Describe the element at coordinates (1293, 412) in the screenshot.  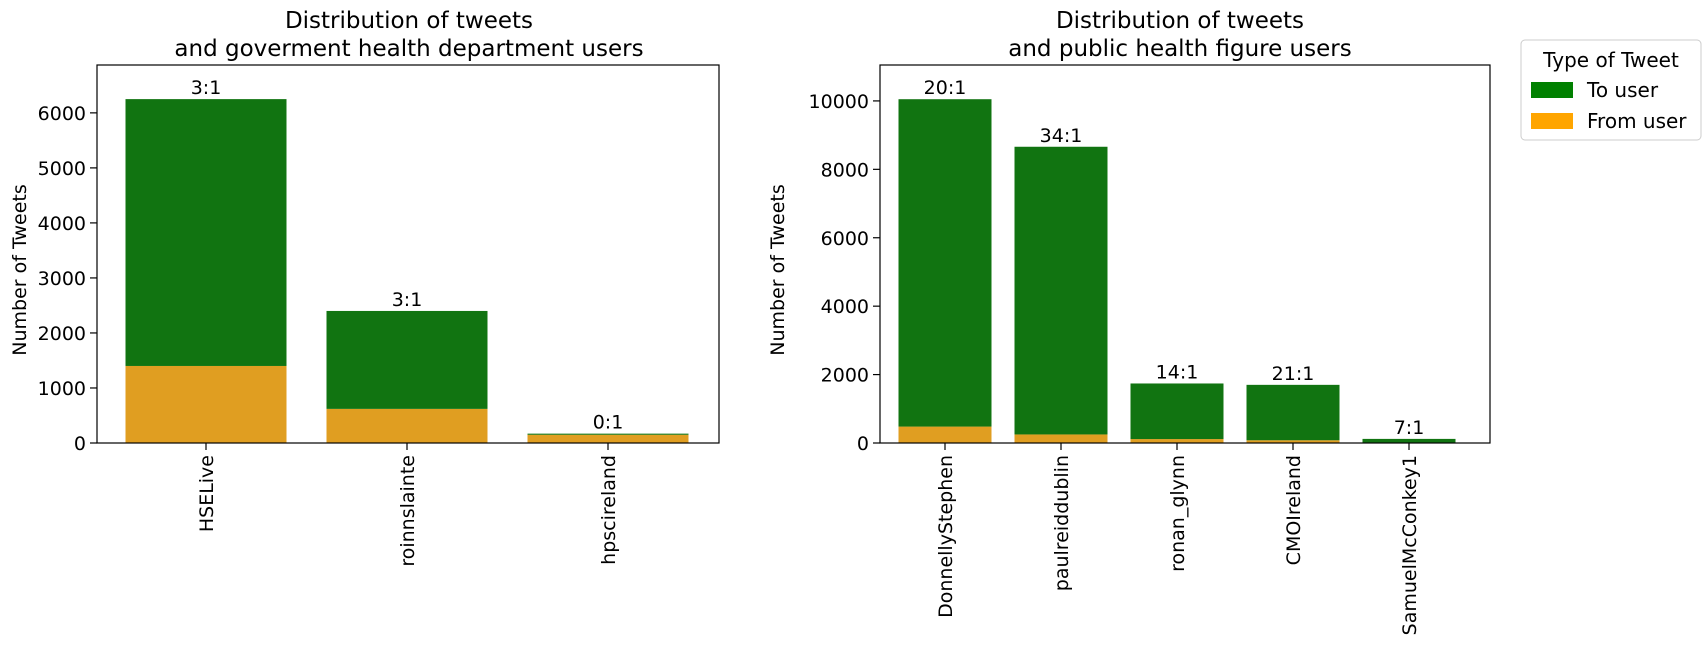
I see `bar-to-user-cmoireland` at that location.